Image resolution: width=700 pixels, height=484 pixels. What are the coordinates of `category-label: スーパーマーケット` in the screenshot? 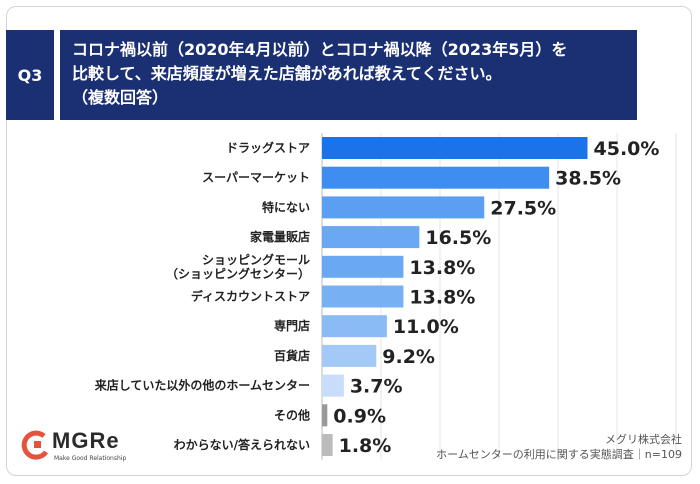 It's located at (256, 178).